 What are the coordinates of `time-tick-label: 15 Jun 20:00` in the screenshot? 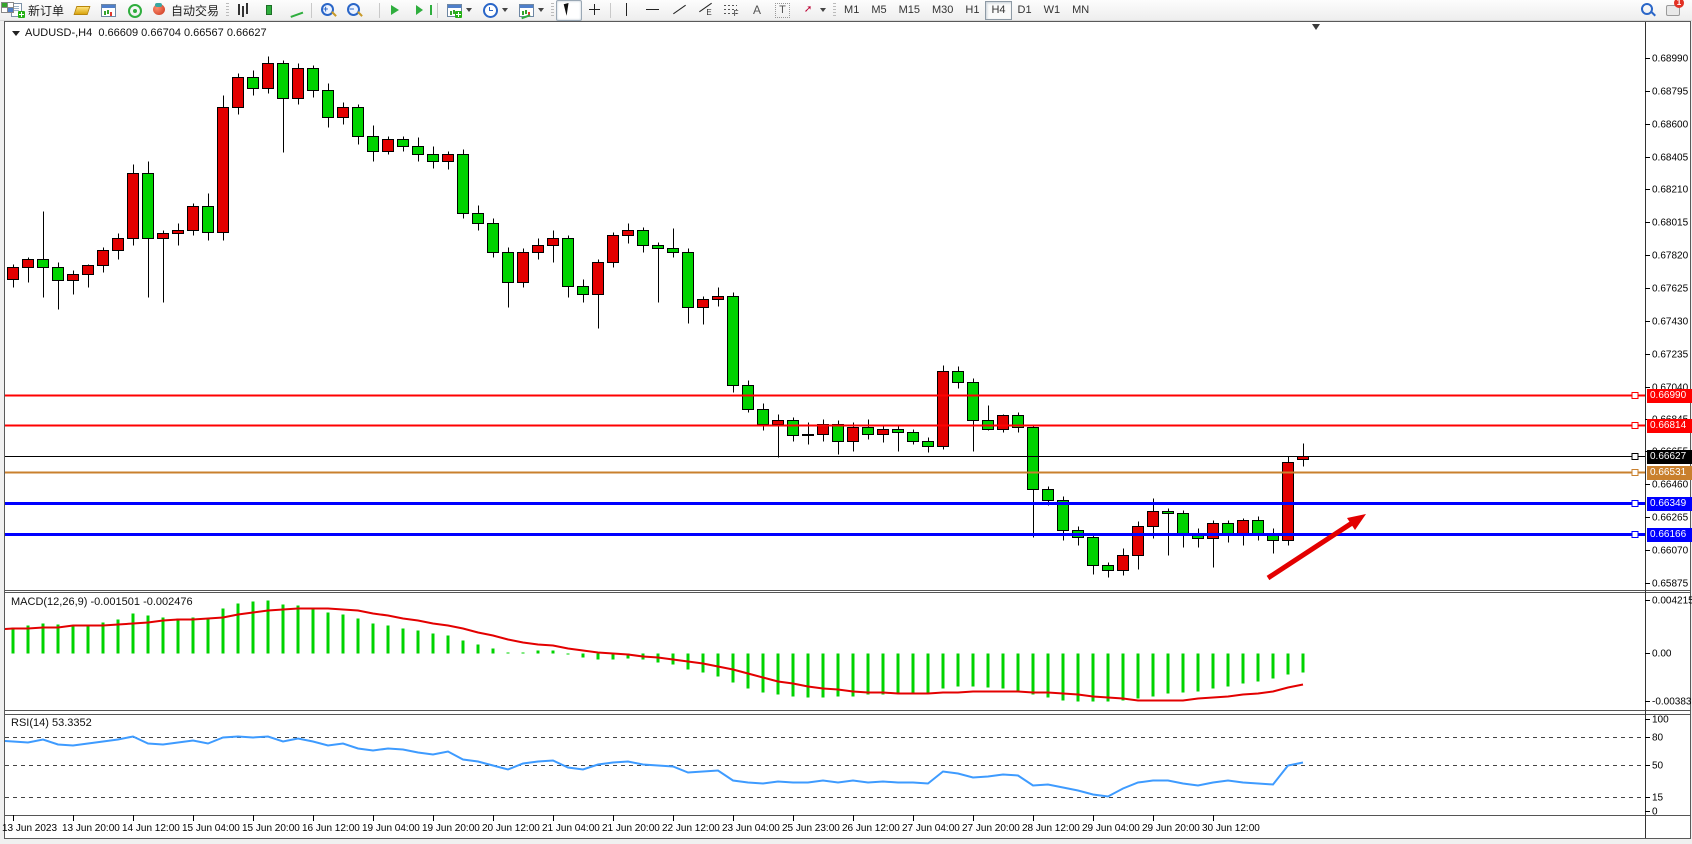 It's located at (271, 828).